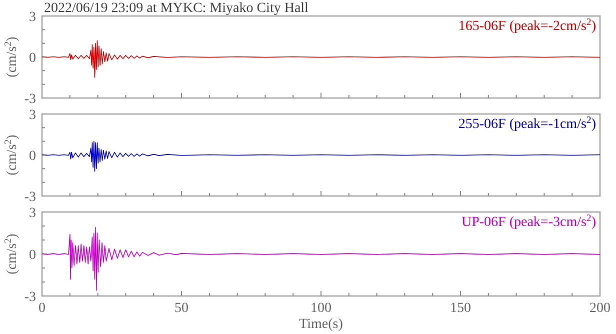 The image size is (616, 334). What do you see at coordinates (42, 308) in the screenshot?
I see `x-tick-label: 0` at bounding box center [42, 308].